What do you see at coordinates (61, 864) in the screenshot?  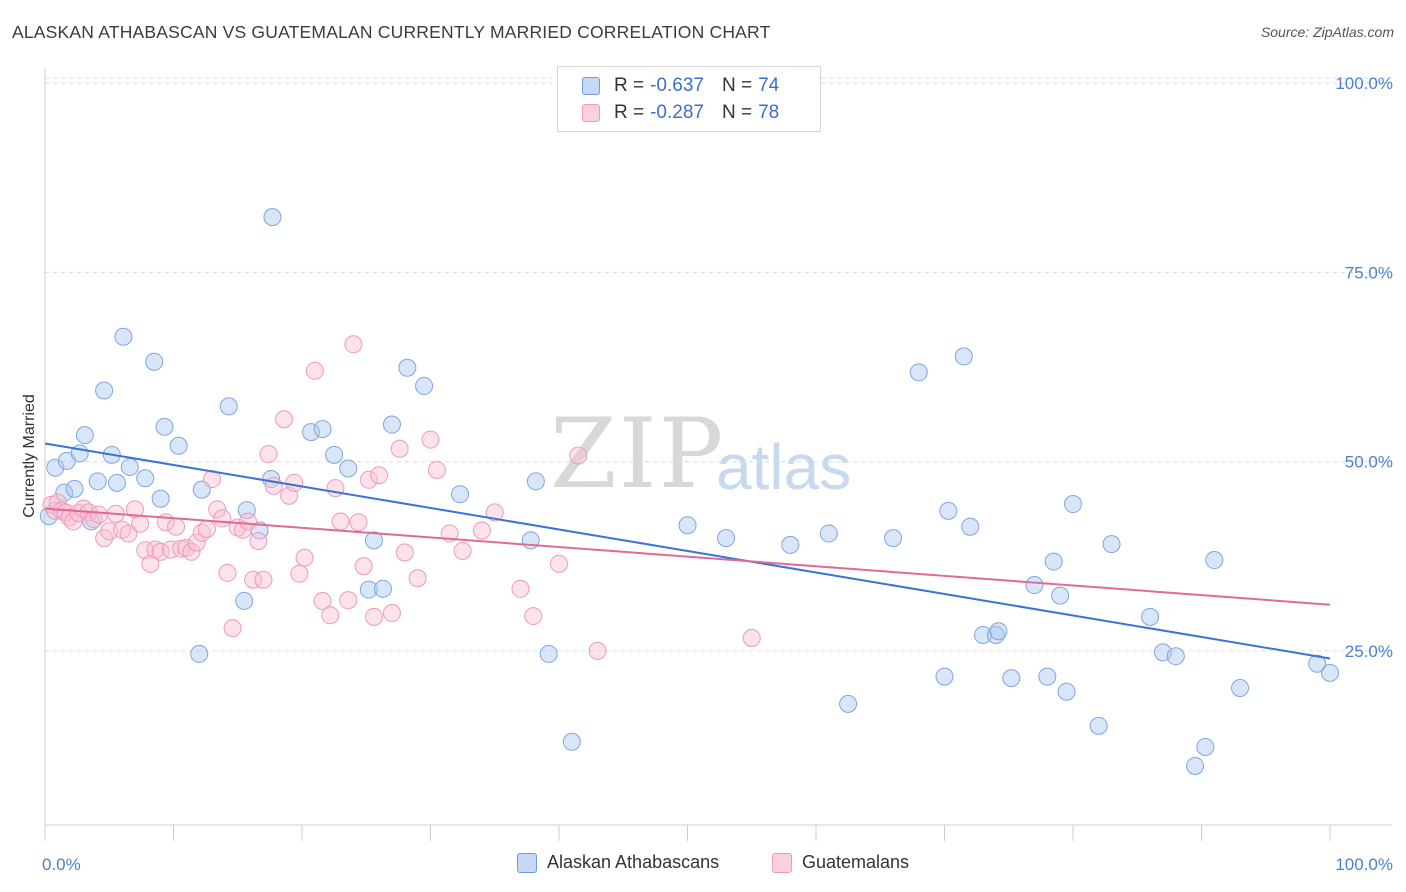 I see `x-tick-label: 0.0%` at bounding box center [61, 864].